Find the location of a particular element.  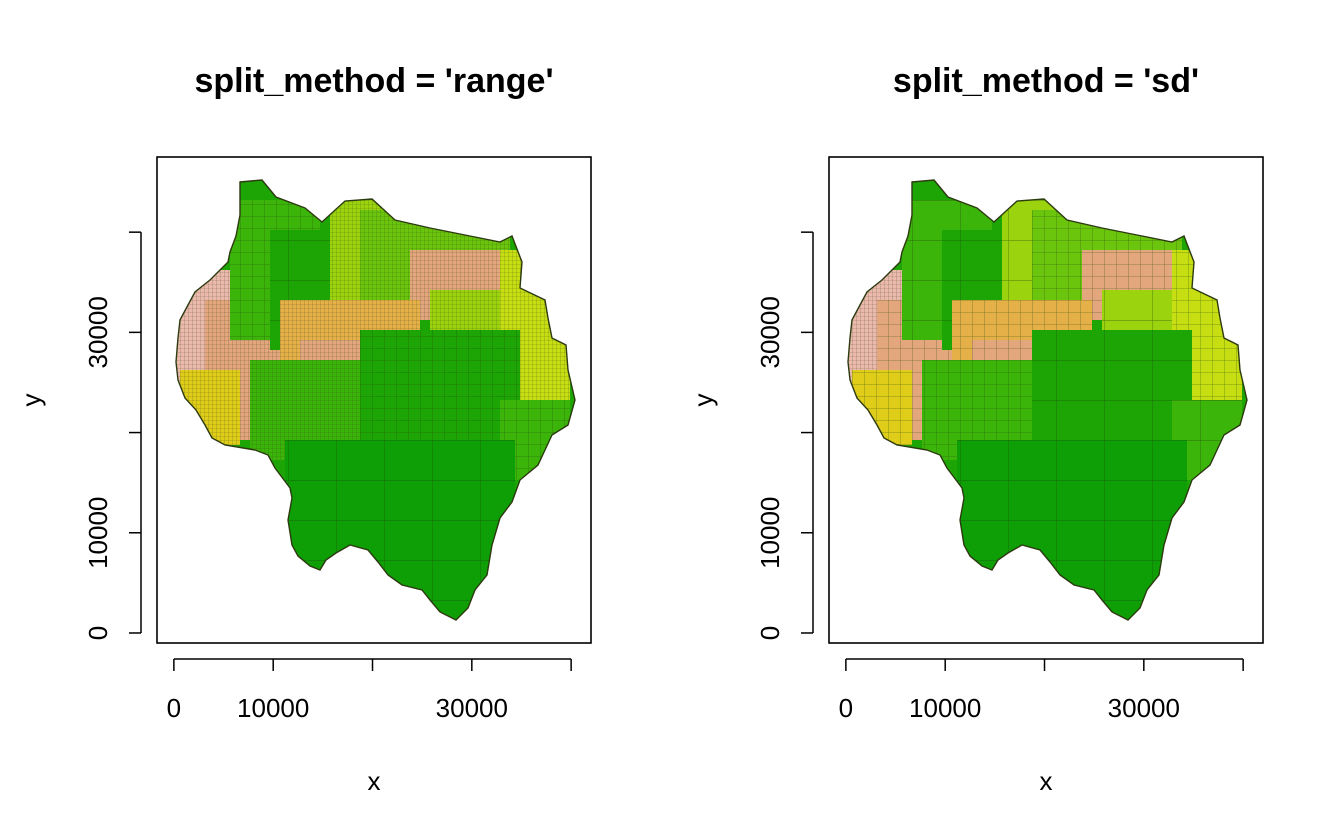

chart-title: split_method = 'range' is located at coordinates (373, 81).